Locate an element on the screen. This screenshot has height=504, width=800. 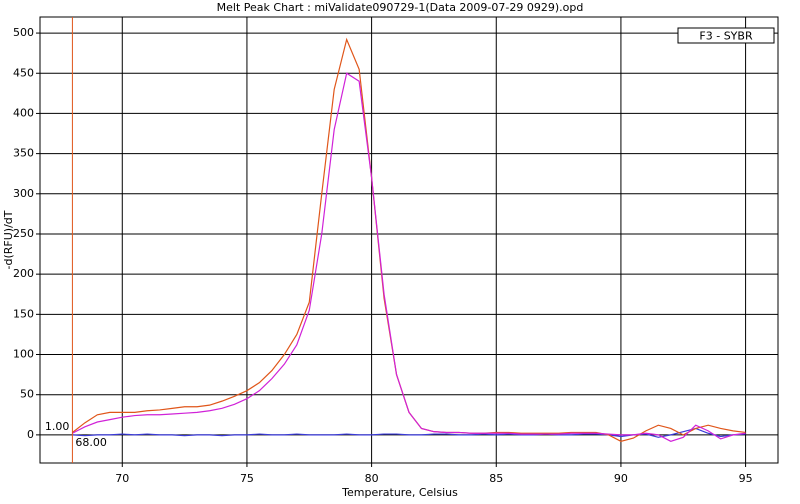
legend-label: F3 - SYBR is located at coordinates (726, 36).